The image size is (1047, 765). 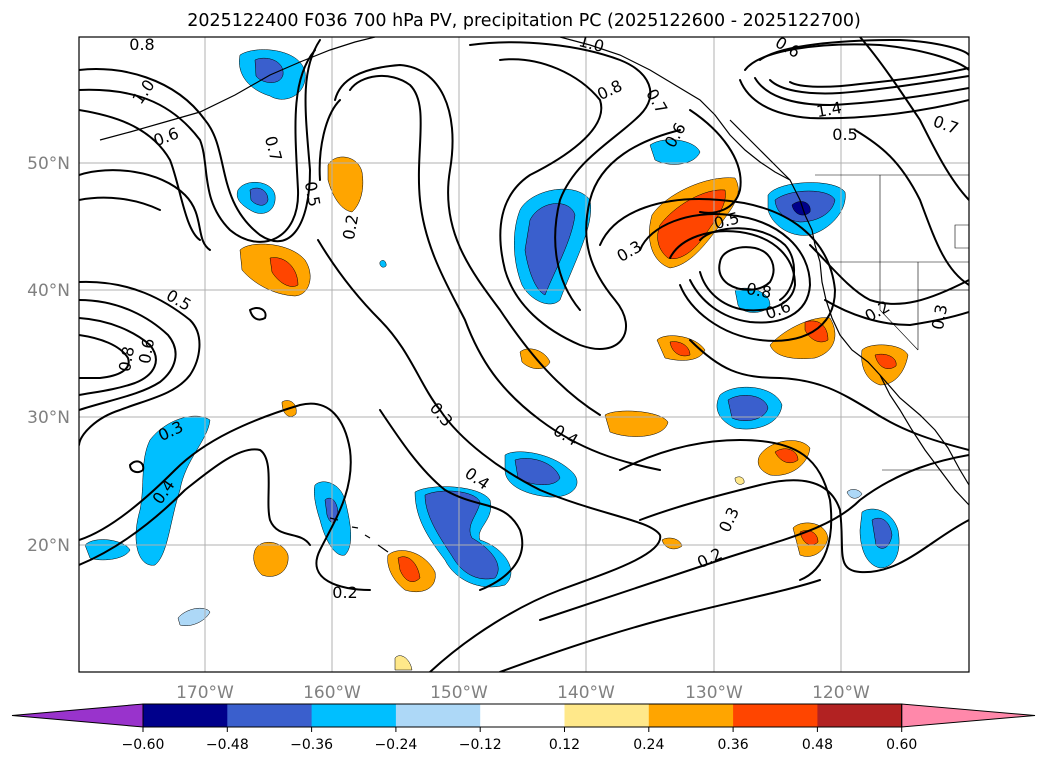 What do you see at coordinates (143, 745) in the screenshot?
I see `colorbar-tick-label: −0.60` at bounding box center [143, 745].